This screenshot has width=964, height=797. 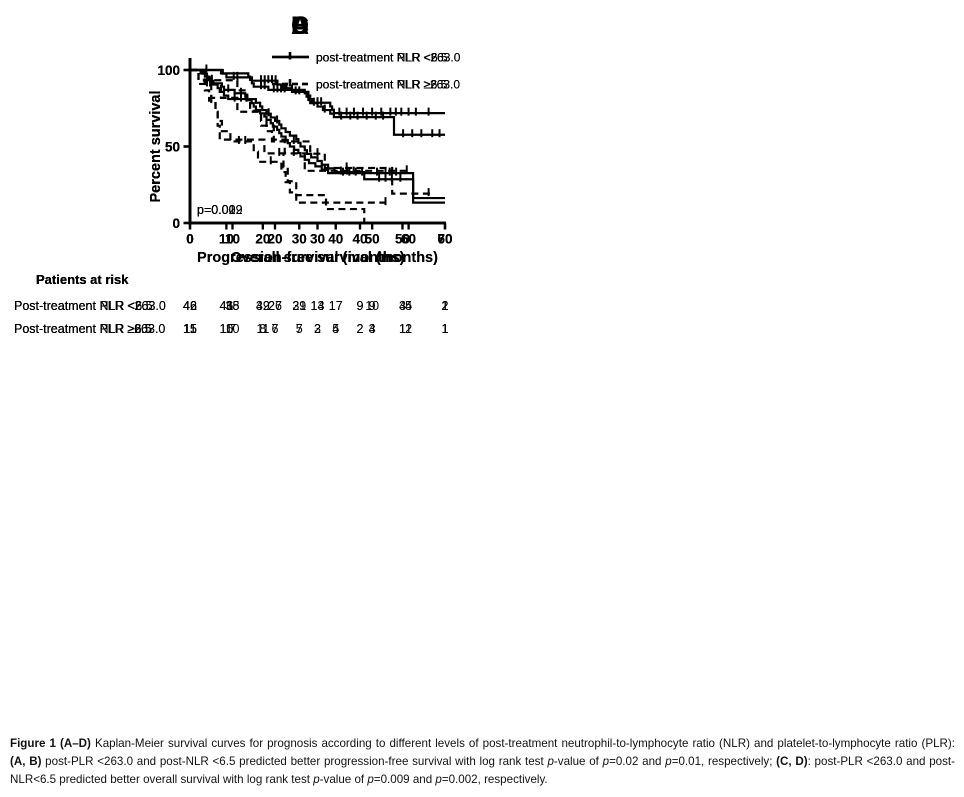 I want to click on panel-title-D: D, so click(x=300, y=26).